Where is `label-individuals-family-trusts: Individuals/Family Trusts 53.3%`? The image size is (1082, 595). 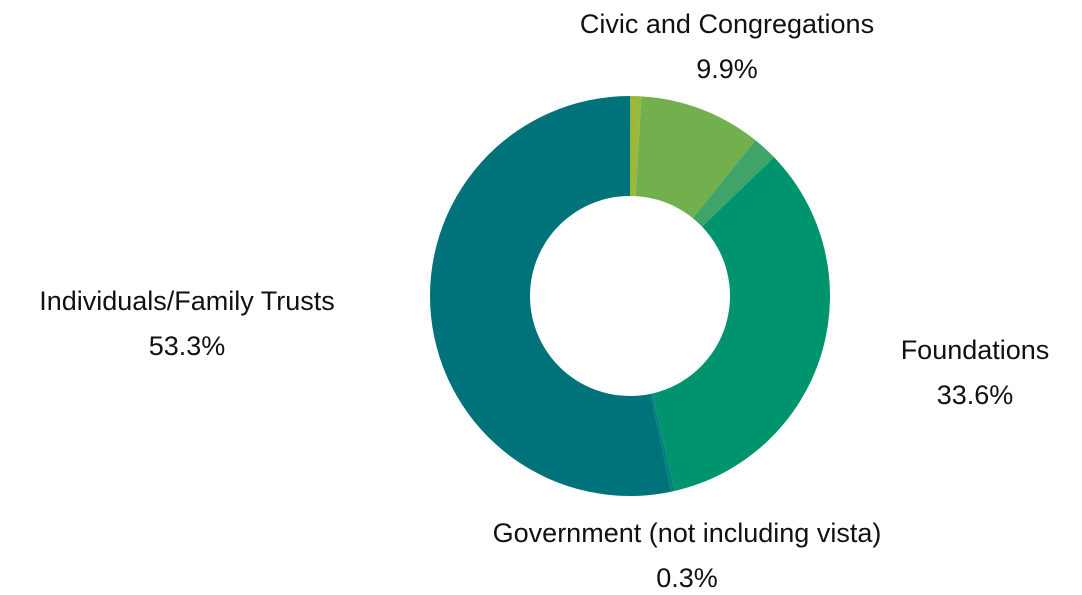
label-individuals-family-trusts: Individuals/Family Trusts 53.3% is located at coordinates (187, 323).